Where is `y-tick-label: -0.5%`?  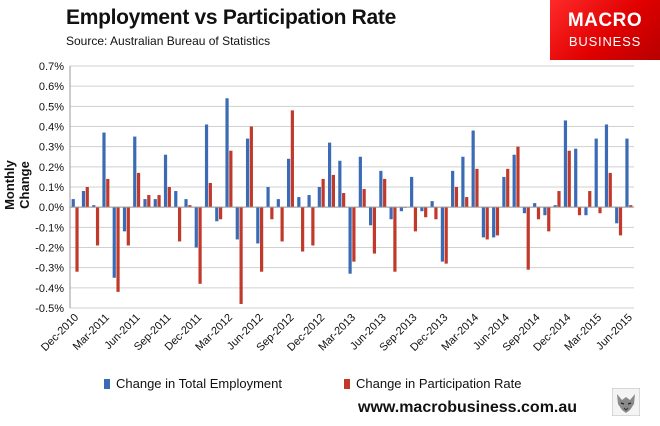
y-tick-label: -0.5% is located at coordinates (49, 309).